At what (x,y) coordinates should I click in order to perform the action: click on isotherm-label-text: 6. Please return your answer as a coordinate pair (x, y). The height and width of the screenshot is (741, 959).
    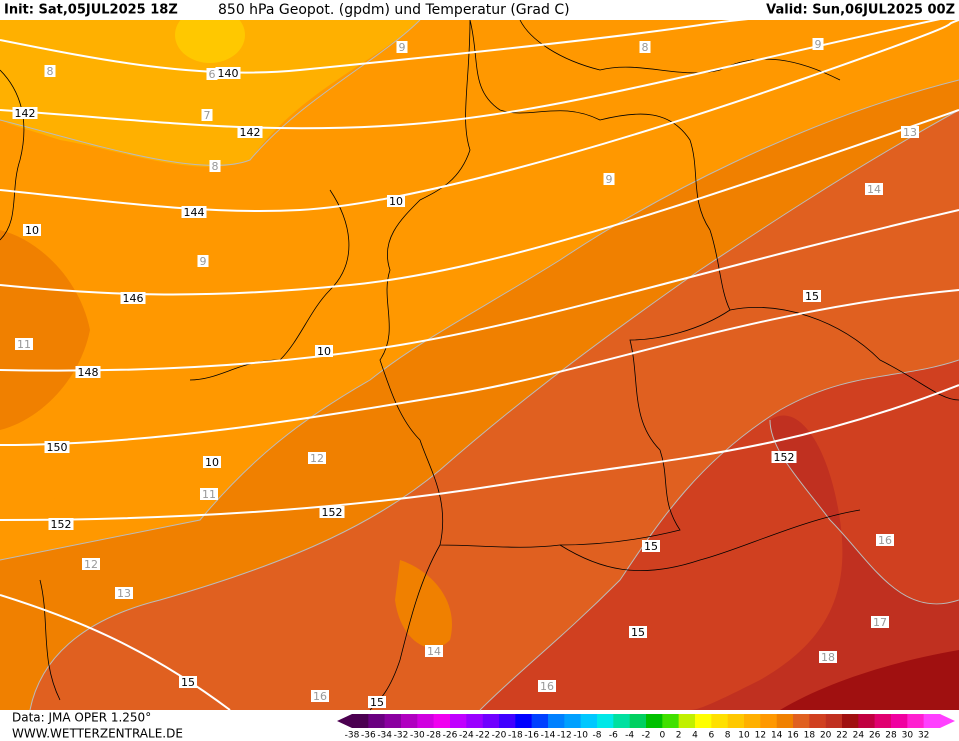
    Looking at the image, I should click on (212, 74).